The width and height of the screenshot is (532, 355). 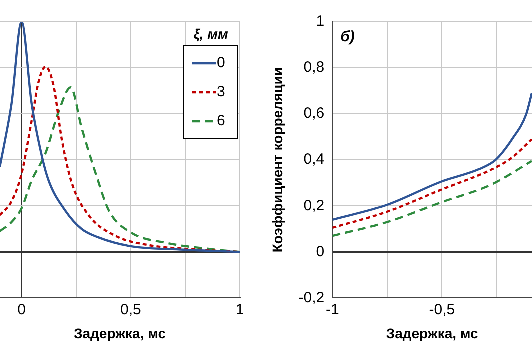 What do you see at coordinates (221, 63) in the screenshot?
I see `legend-label: 0` at bounding box center [221, 63].